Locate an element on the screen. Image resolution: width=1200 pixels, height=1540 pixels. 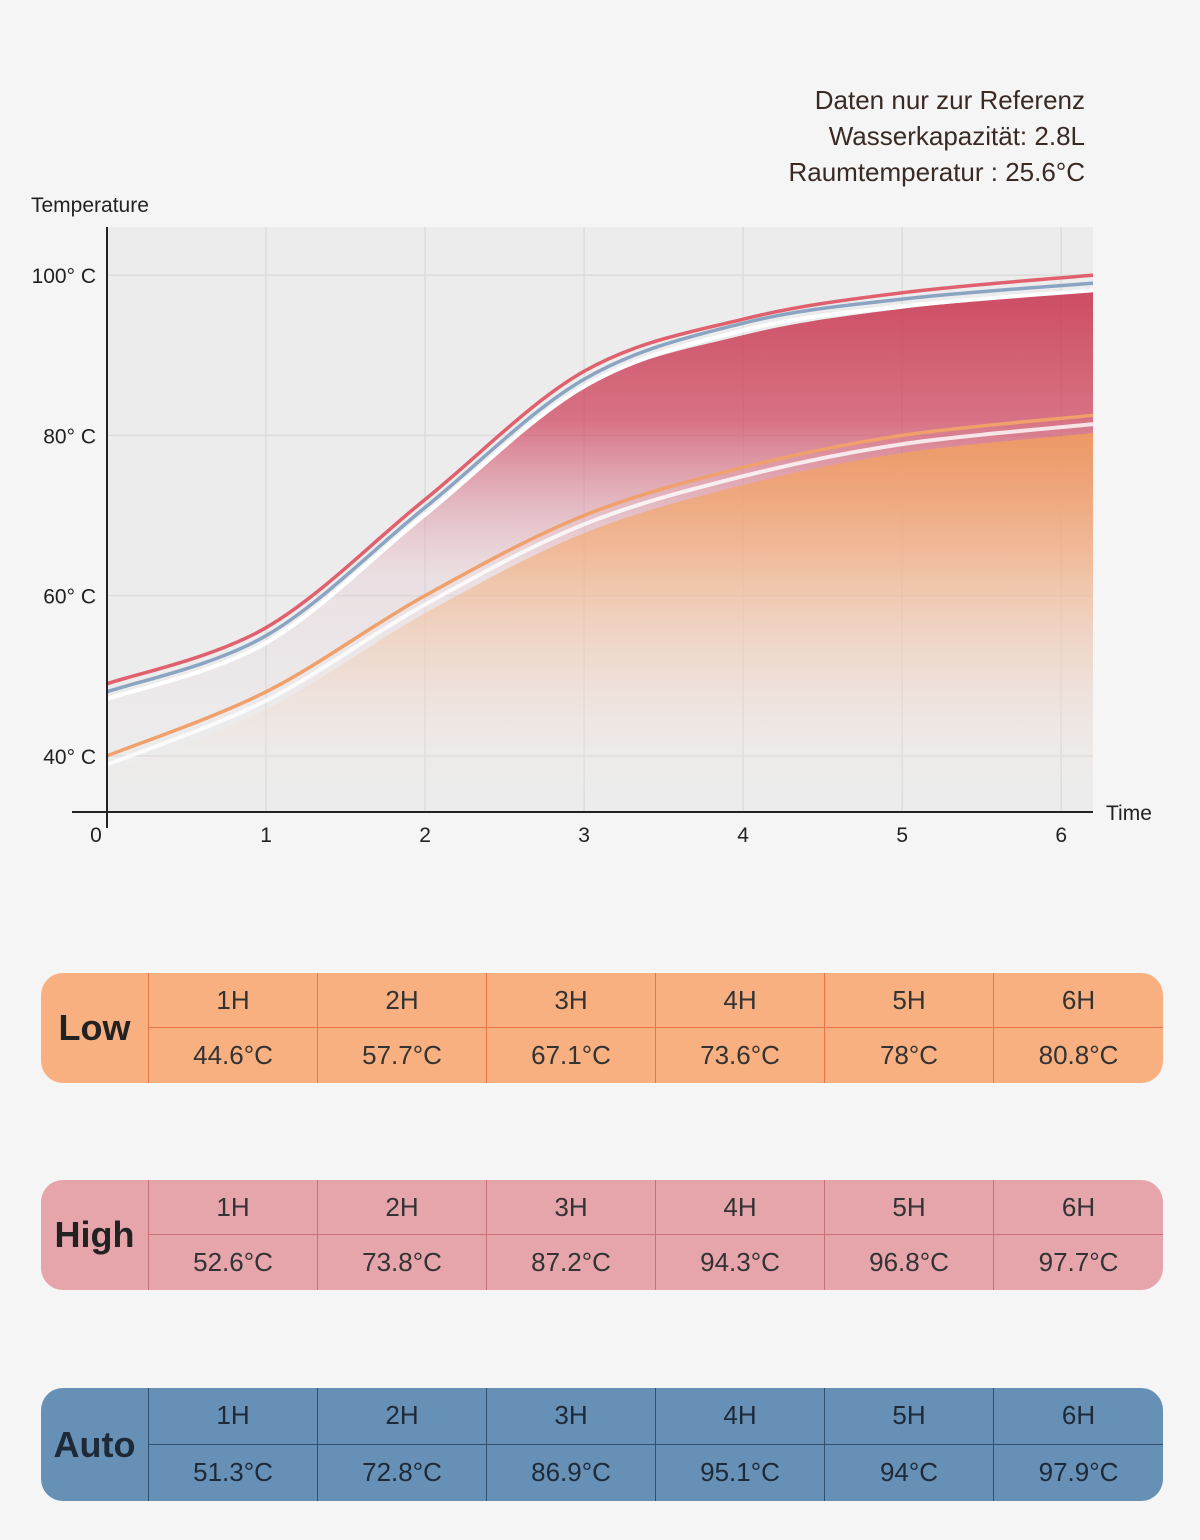
note-line-capacity: Wasserkapazität: 2.8L is located at coordinates (956, 136).